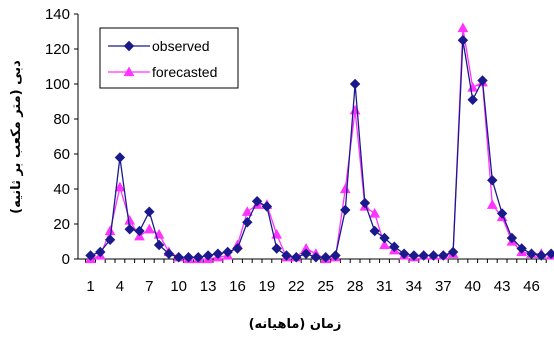 Image resolution: width=554 pixels, height=339 pixels. I want to click on x-tick-label: 7, so click(149, 286).